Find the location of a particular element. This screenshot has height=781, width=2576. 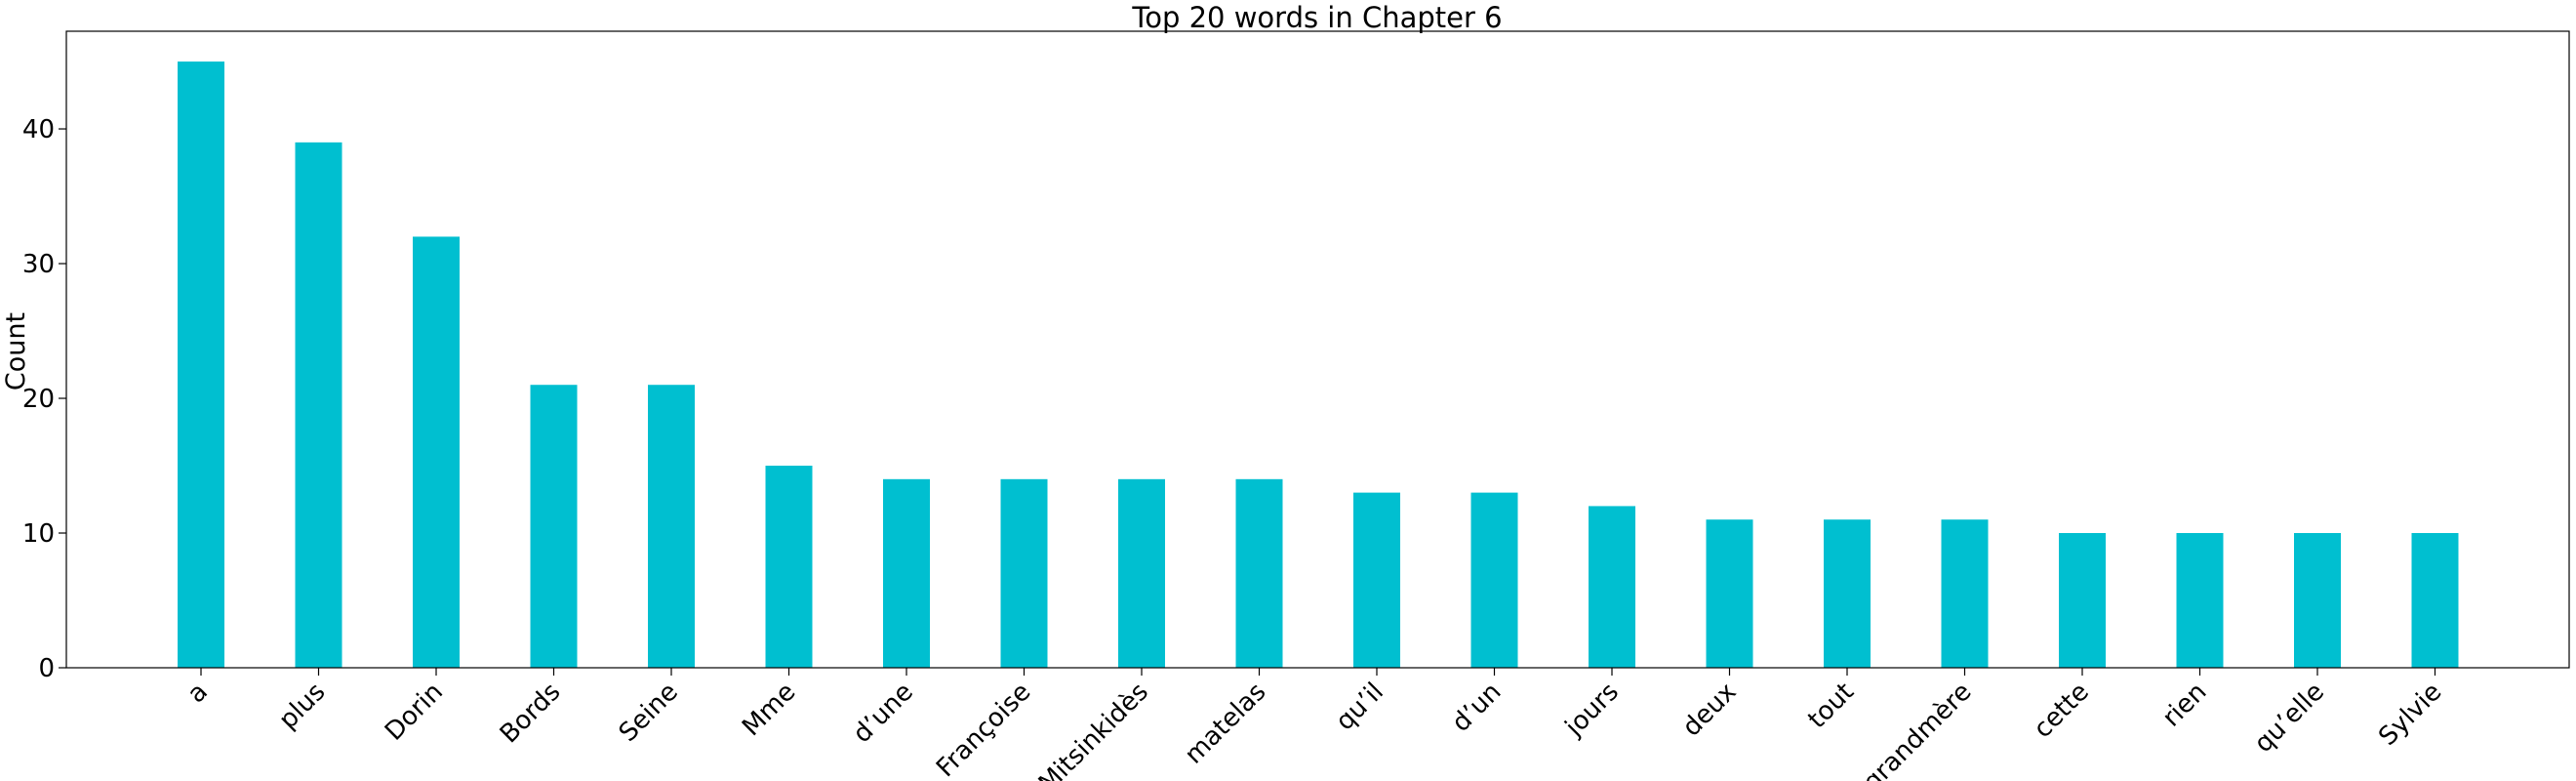

x-tick-label-16: grandmère is located at coordinates (1918, 729).